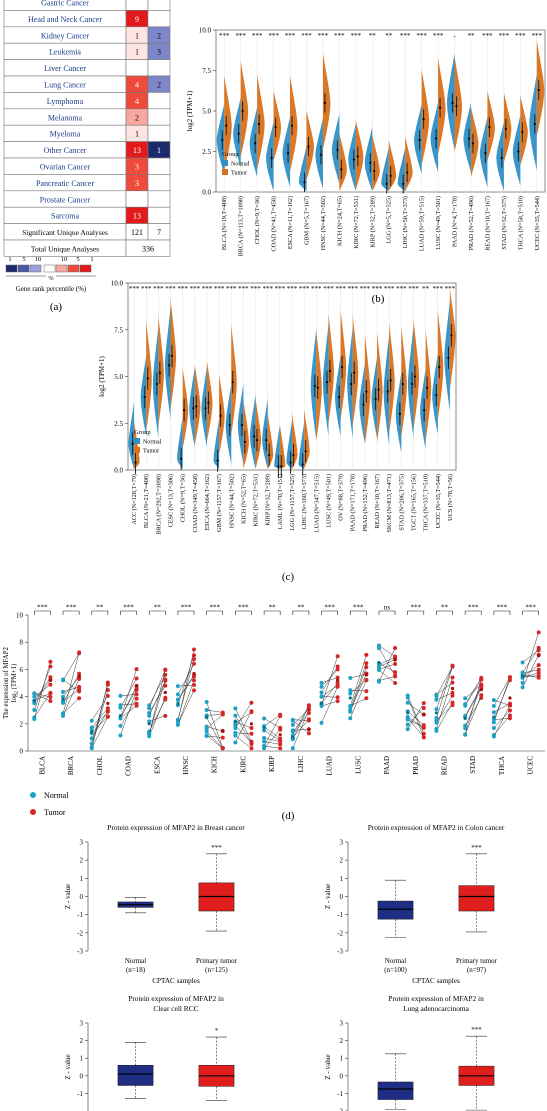 The height and width of the screenshot is (1111, 547). I want to click on x-category-label: BRCA (N=113,T=1098), so click(241, 226).